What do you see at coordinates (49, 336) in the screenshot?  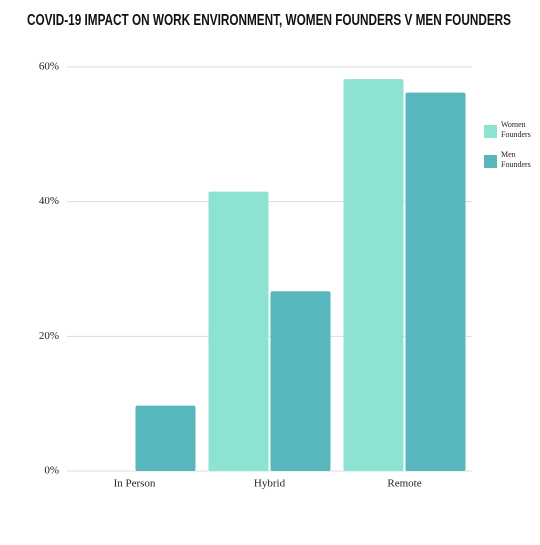 I see `y-tick-label: 20%` at bounding box center [49, 336].